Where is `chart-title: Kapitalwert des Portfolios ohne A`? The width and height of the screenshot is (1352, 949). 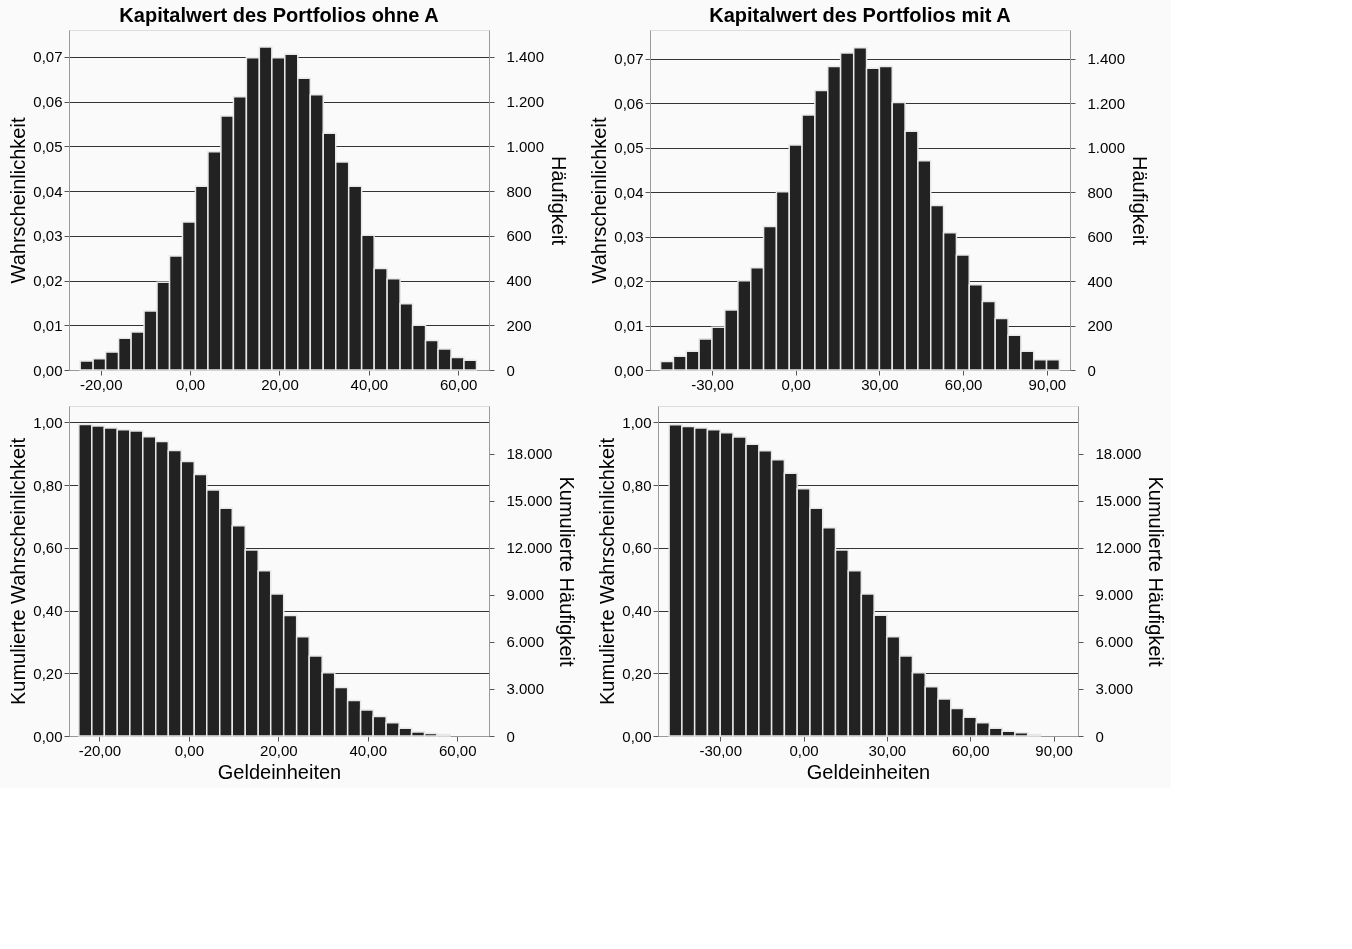
chart-title: Kapitalwert des Portfolios ohne A is located at coordinates (279, 15).